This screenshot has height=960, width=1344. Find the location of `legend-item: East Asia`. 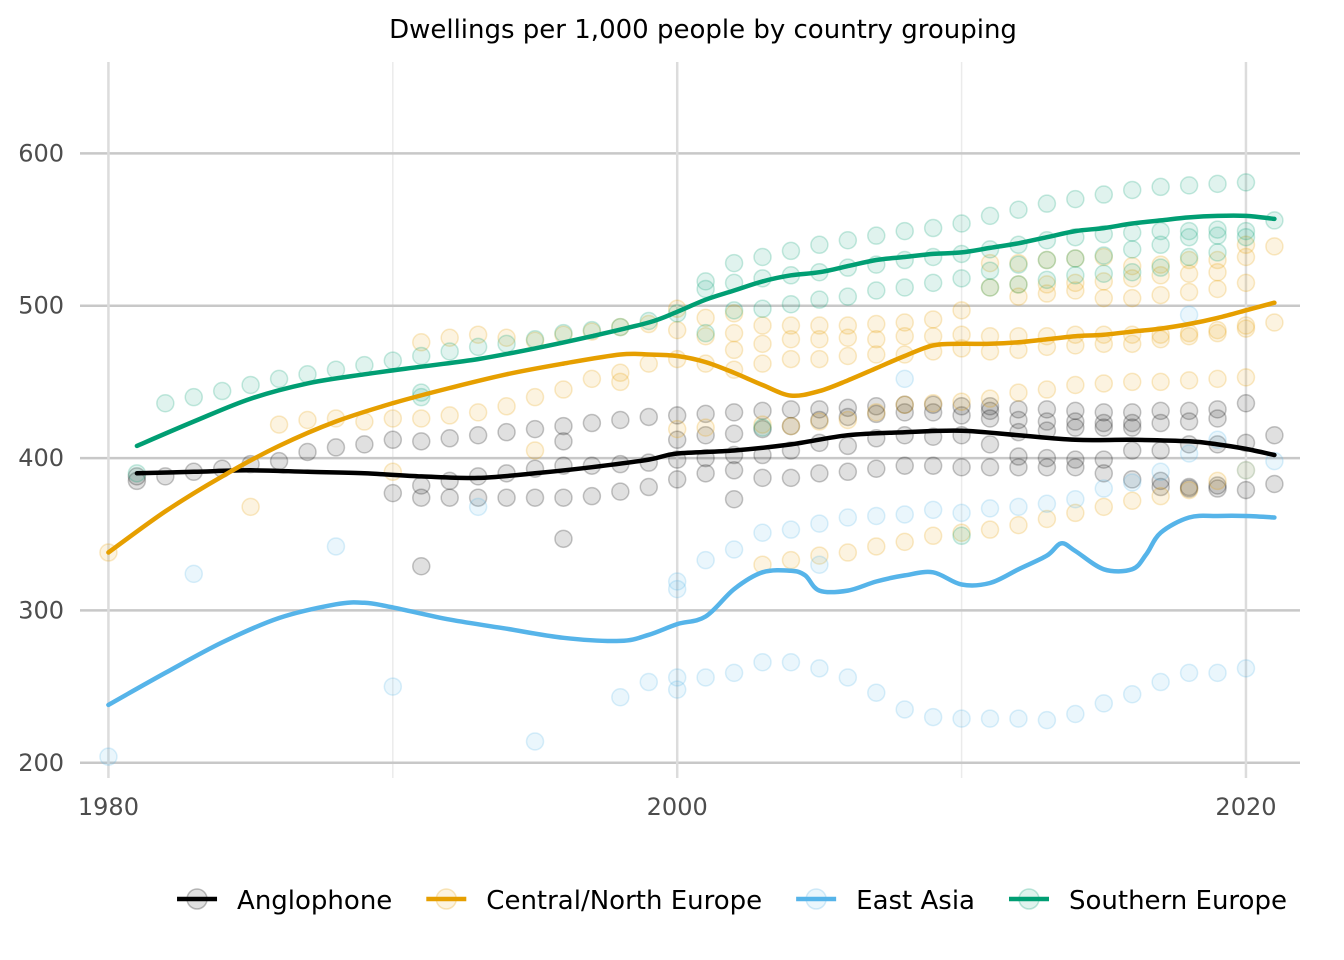

legend-item: East Asia is located at coordinates (885, 901).